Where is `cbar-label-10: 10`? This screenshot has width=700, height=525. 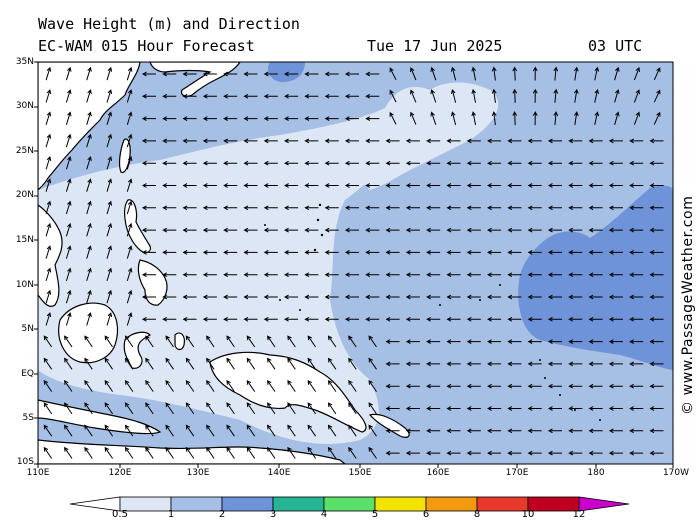
cbar-label-10: 10 is located at coordinates (528, 514).